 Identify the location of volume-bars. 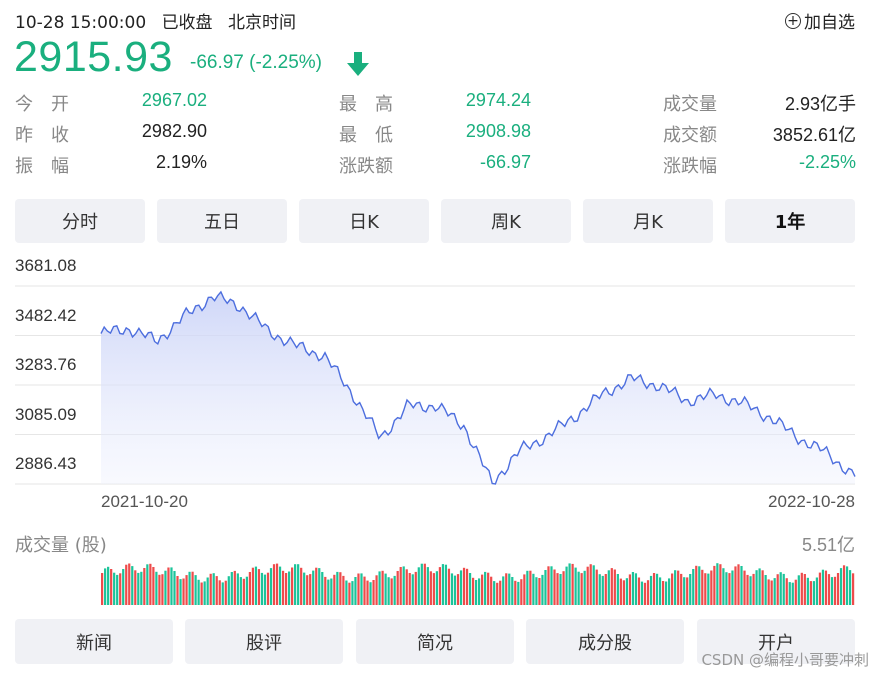
(478, 584).